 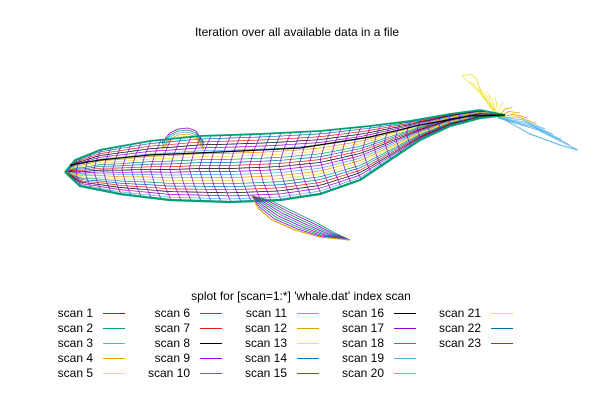 I want to click on legend-label: scan 22, so click(x=459, y=328).